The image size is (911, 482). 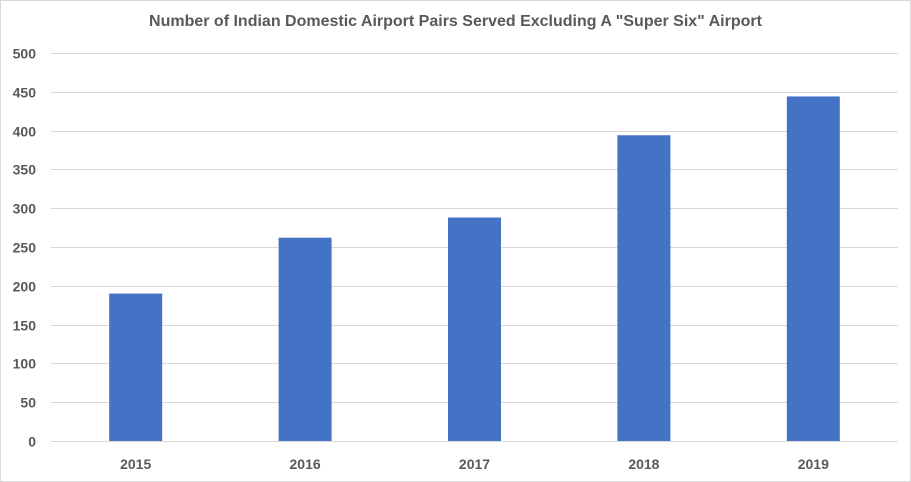 I want to click on bar-2017, so click(x=474, y=329).